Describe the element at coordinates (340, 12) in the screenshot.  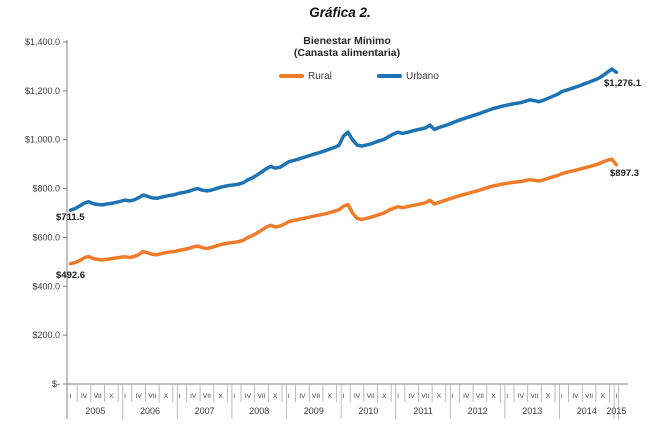
I see `page-title: Gráfica 2.` at that location.